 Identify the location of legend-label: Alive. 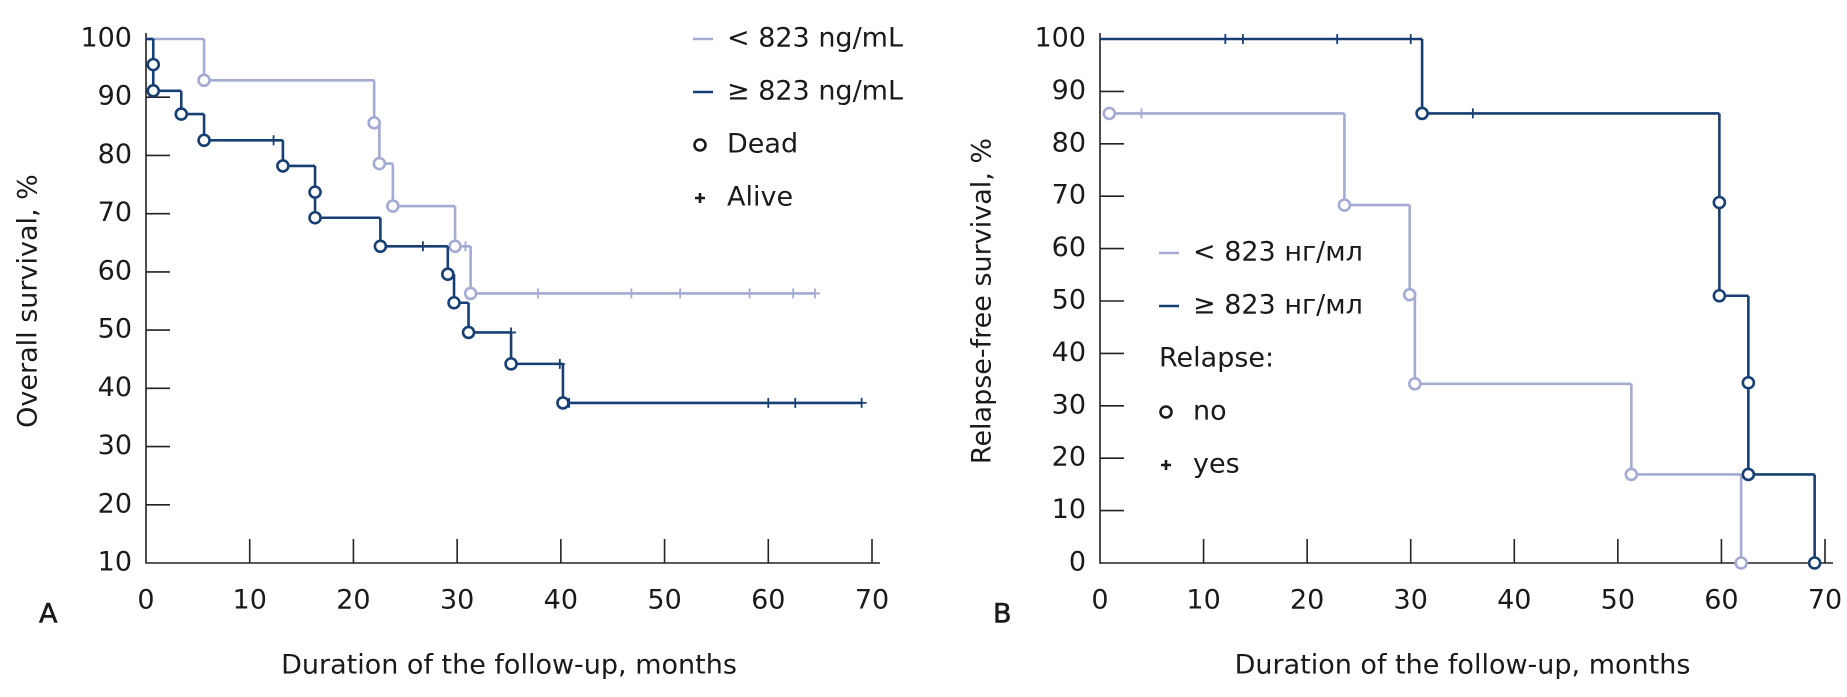
(760, 197).